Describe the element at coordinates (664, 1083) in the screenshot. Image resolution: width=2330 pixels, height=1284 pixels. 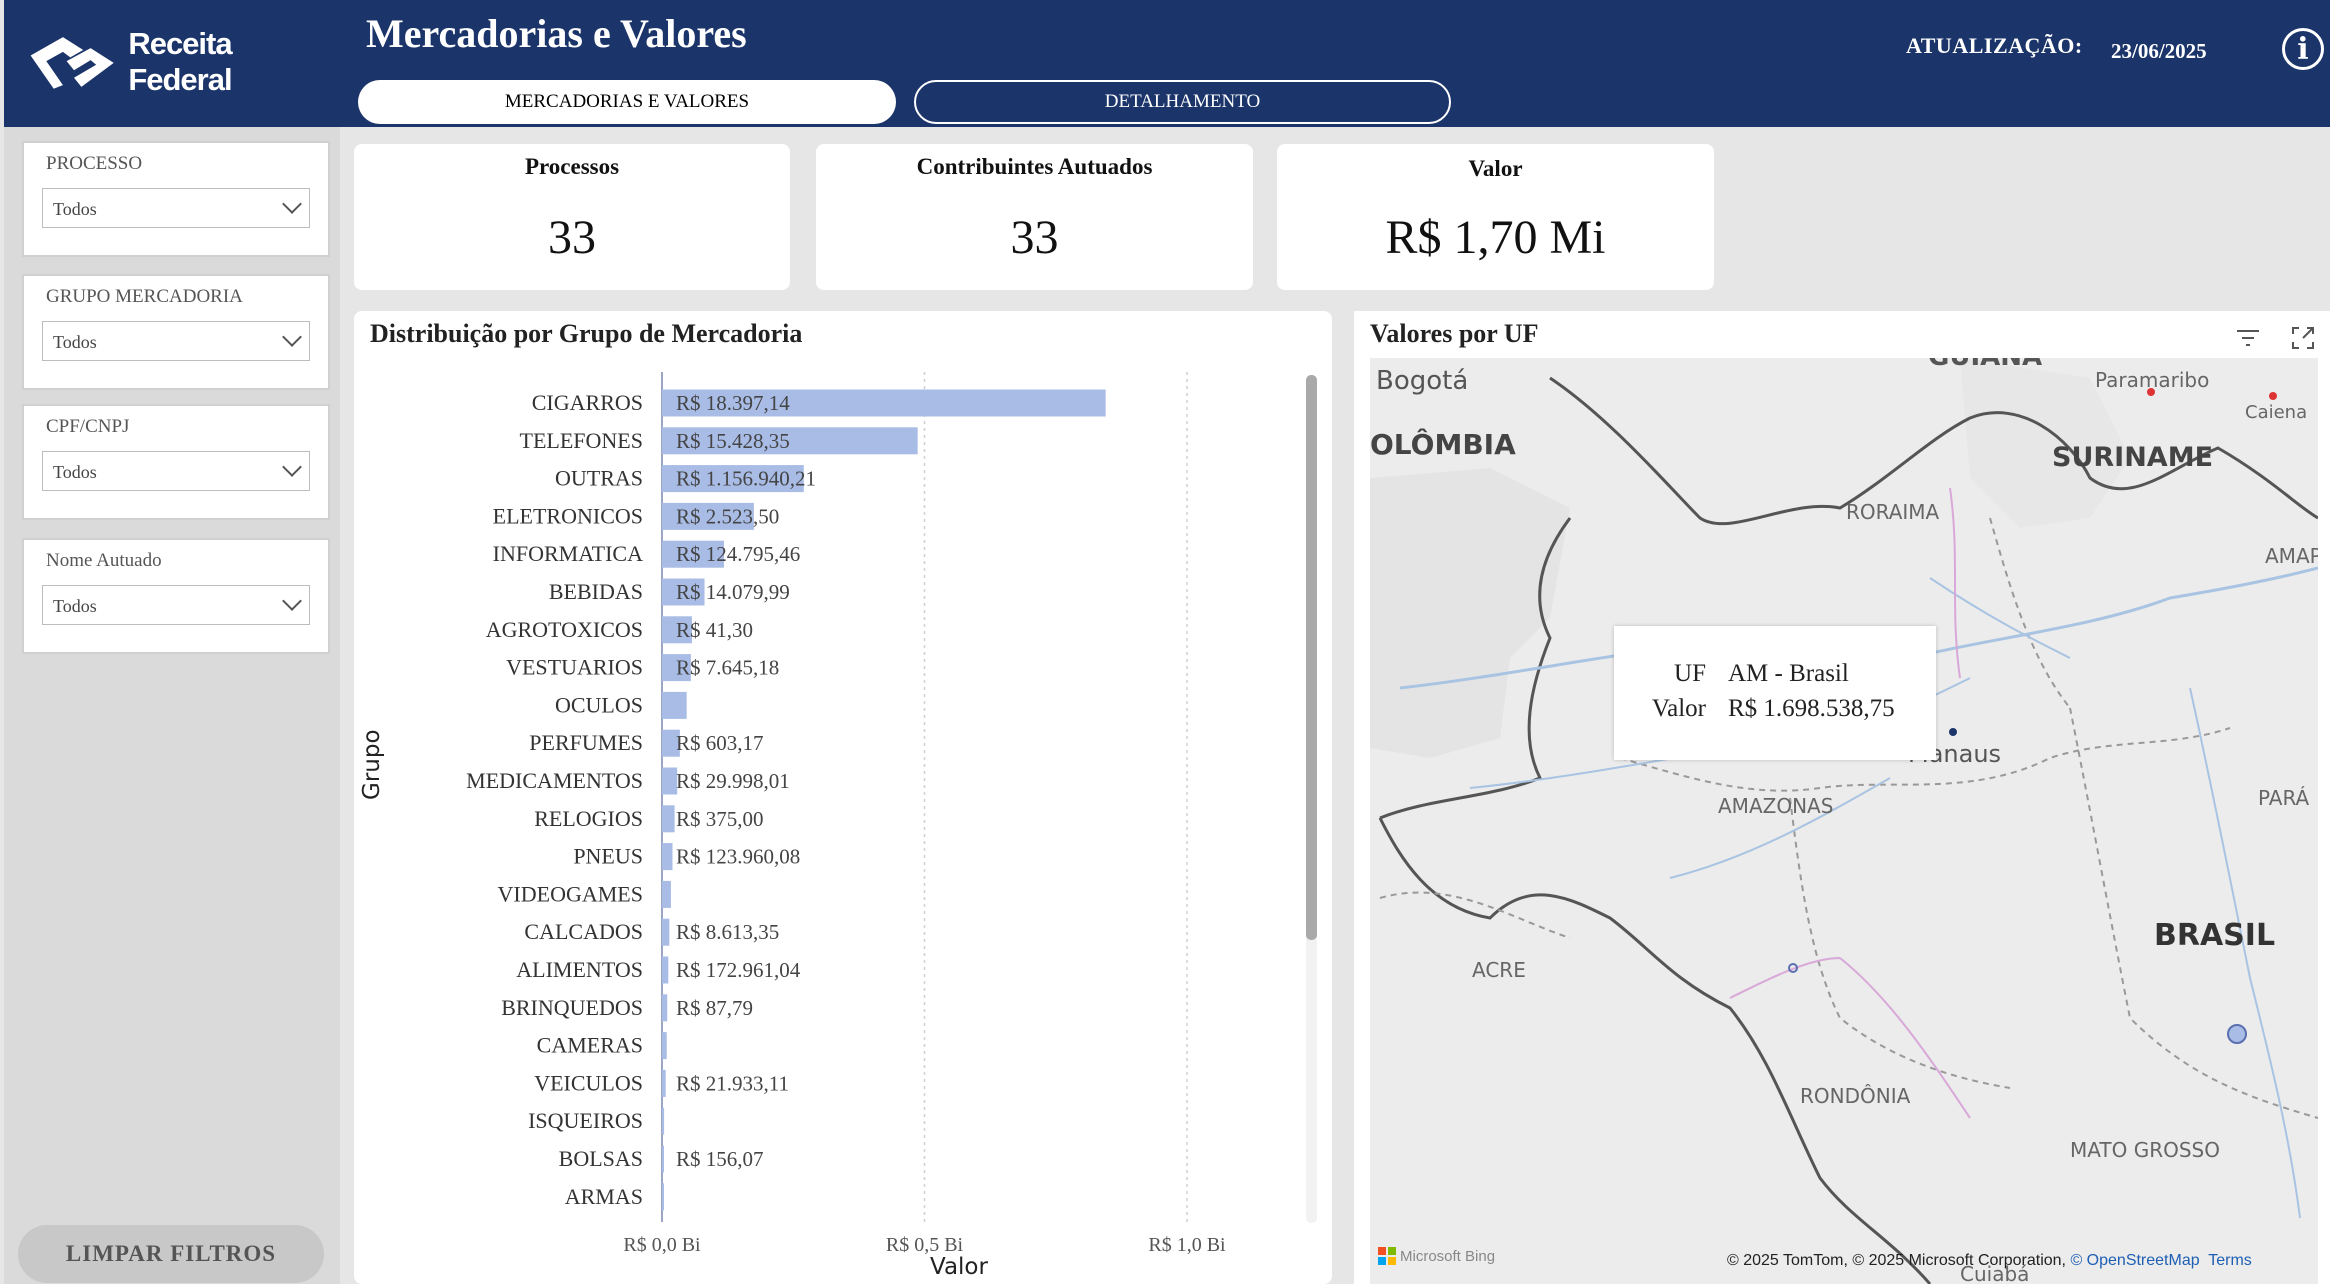
I see `bar-veiculos` at that location.